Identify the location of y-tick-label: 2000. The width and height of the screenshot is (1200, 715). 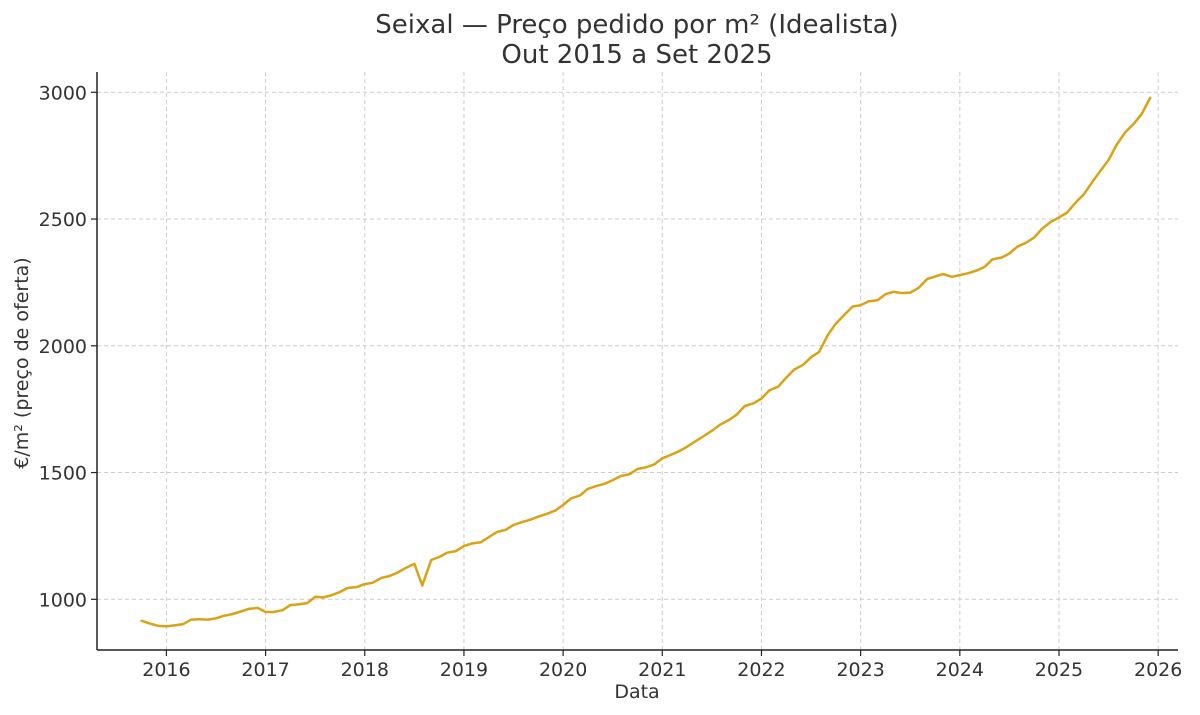
(63, 347).